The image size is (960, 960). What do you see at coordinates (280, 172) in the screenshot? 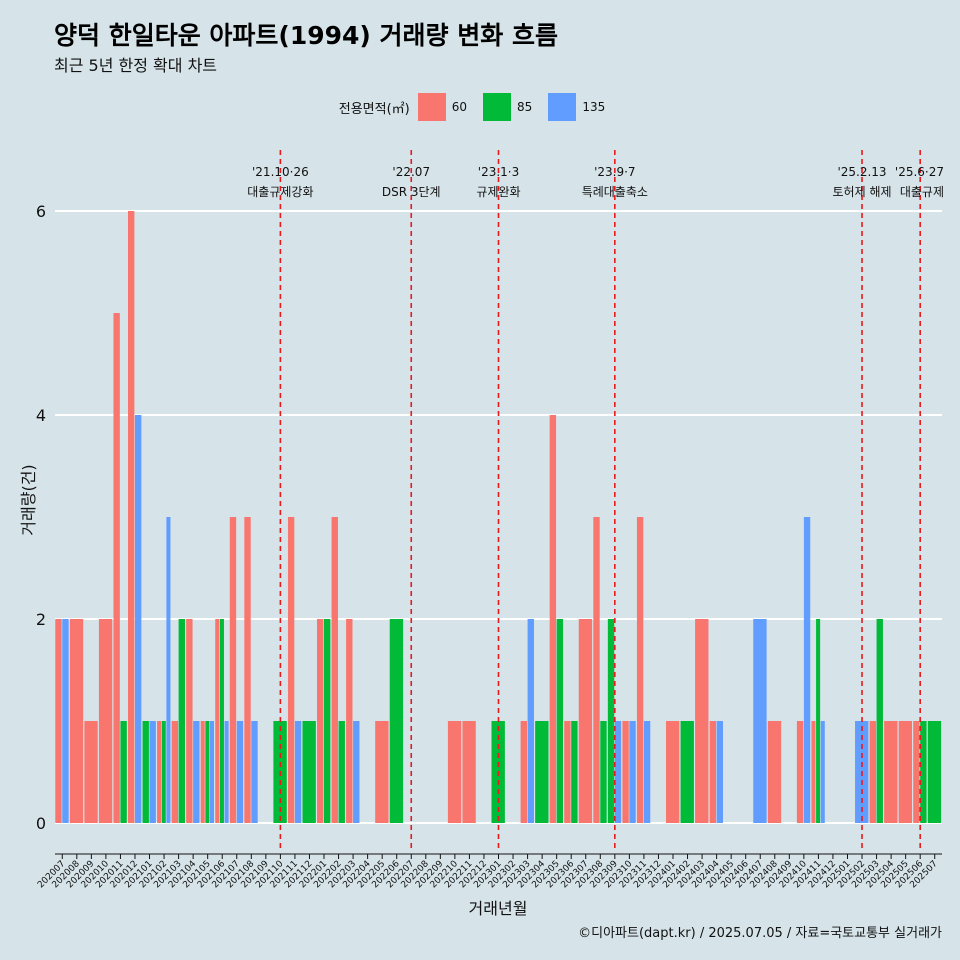
I see `event-date: '21.10·26` at bounding box center [280, 172].